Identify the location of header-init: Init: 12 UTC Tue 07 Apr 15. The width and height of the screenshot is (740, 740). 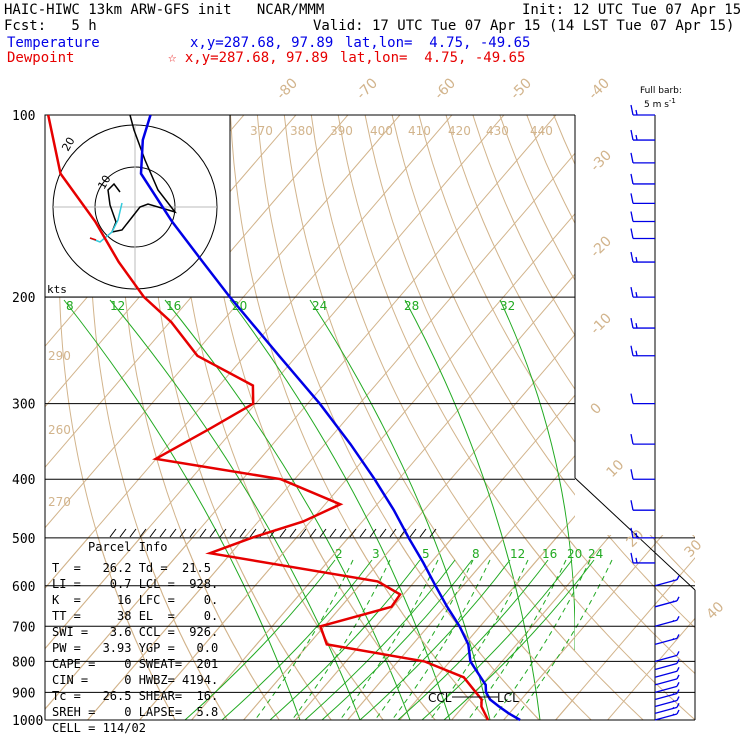
(631, 10).